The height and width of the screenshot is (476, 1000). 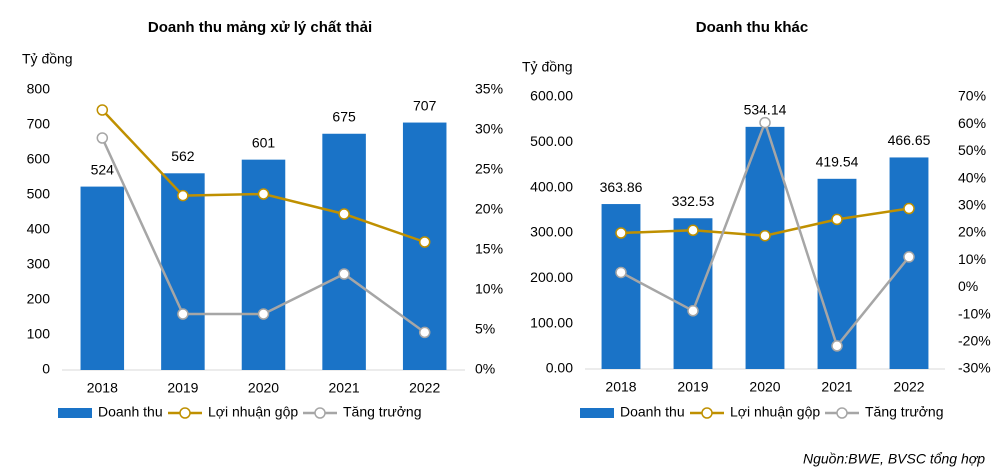 I want to click on y2-tick-label: -30%, so click(x=974, y=368).